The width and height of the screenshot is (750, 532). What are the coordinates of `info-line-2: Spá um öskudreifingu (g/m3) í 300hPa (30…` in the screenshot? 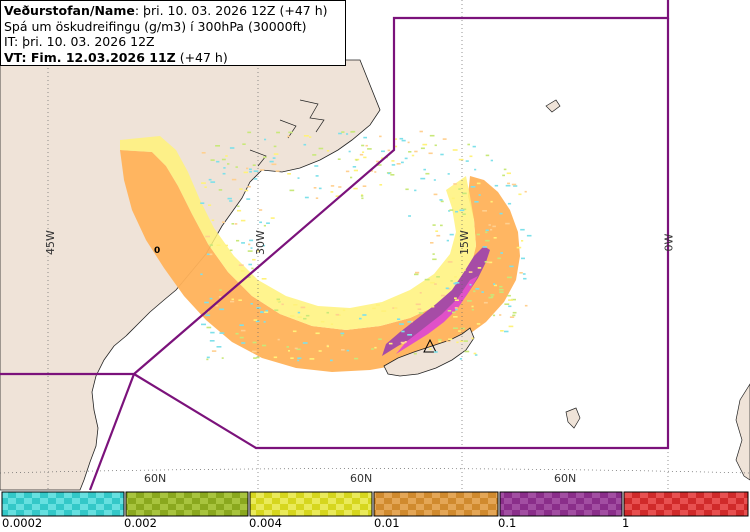 It's located at (155, 26).